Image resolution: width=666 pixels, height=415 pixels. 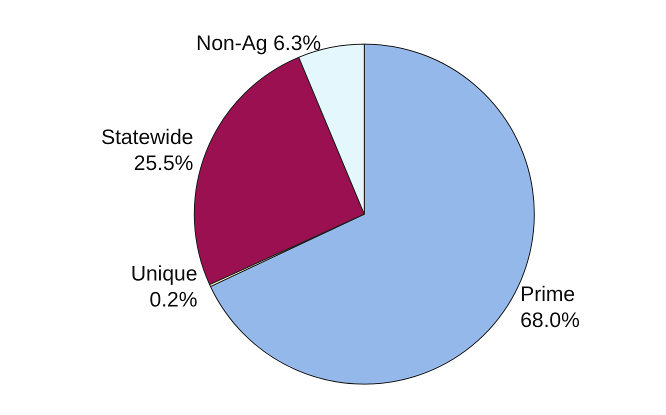 I want to click on slice-label: Non-Ag 6.3%, so click(x=259, y=44).